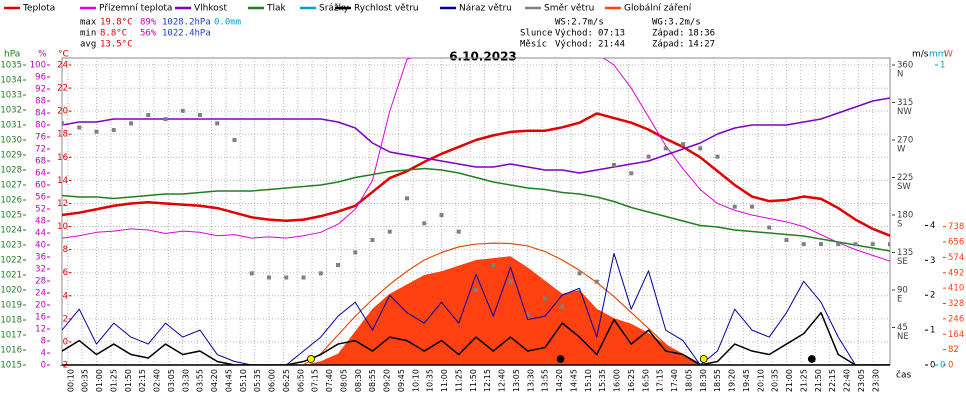 The image size is (966, 400). Describe the element at coordinates (902, 262) in the screenshot. I see `compass-label: SE` at that location.